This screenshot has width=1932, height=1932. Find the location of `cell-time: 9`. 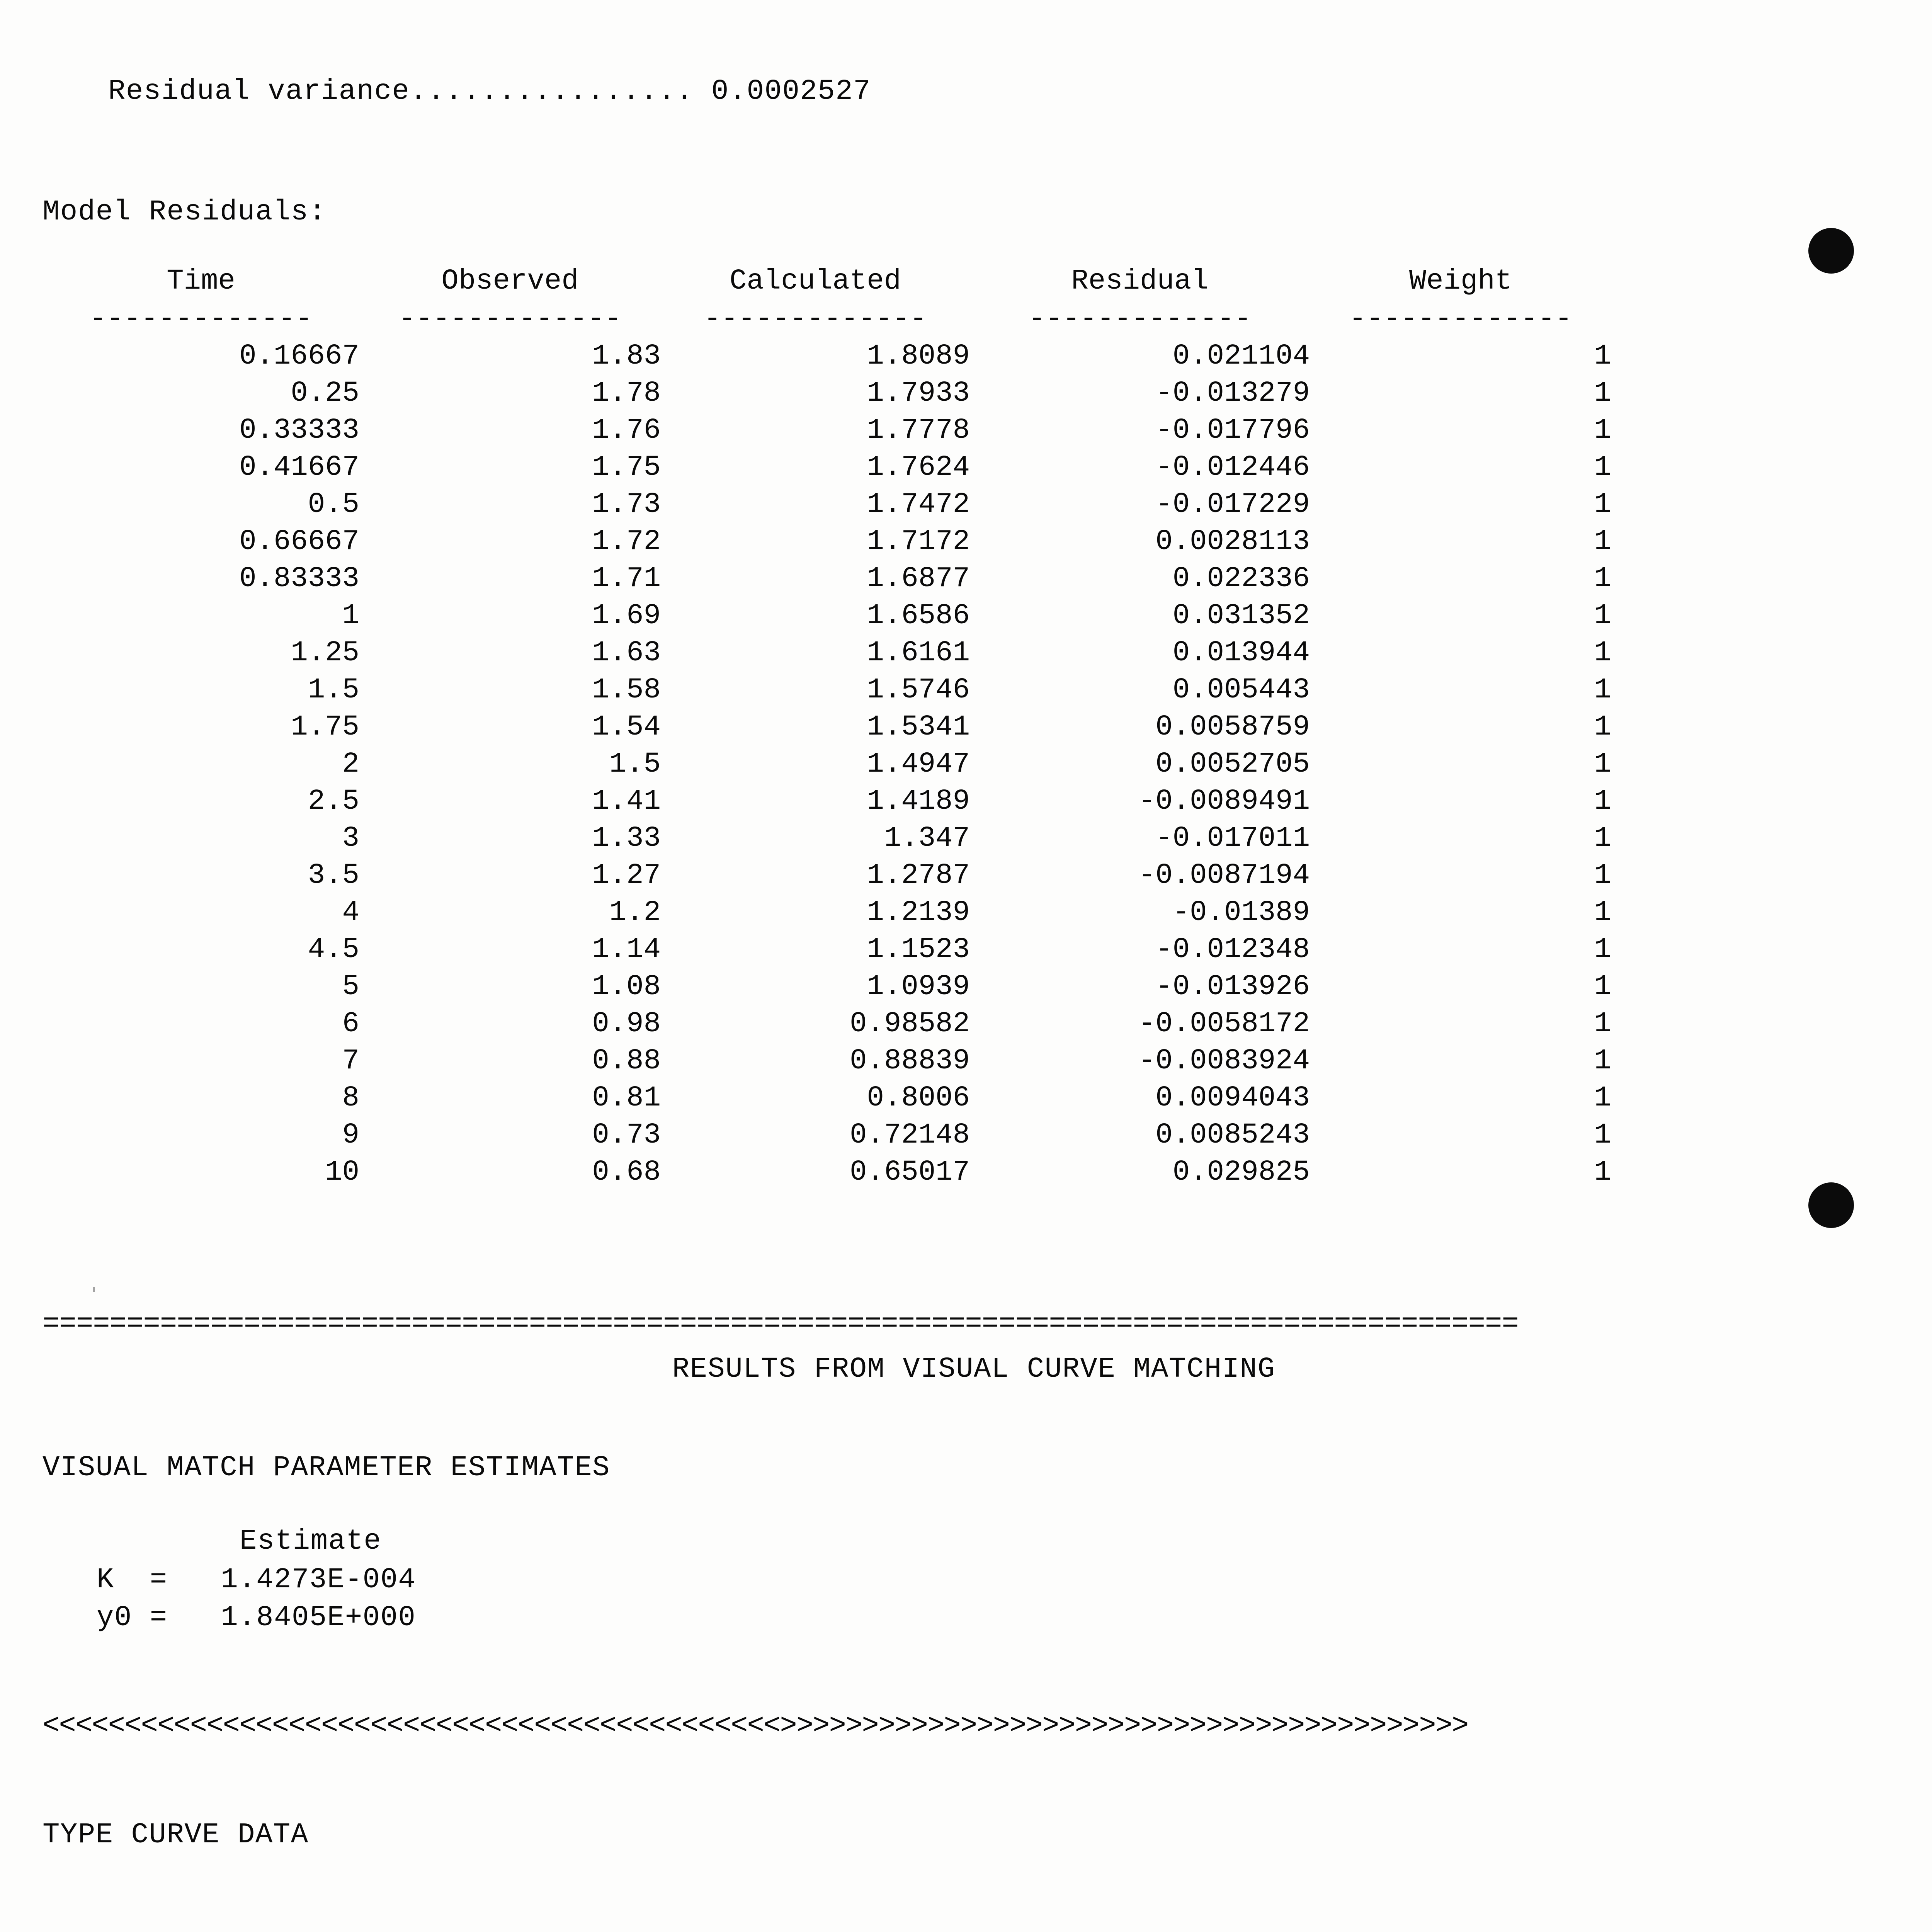

cell-time: 9 is located at coordinates (351, 1135).